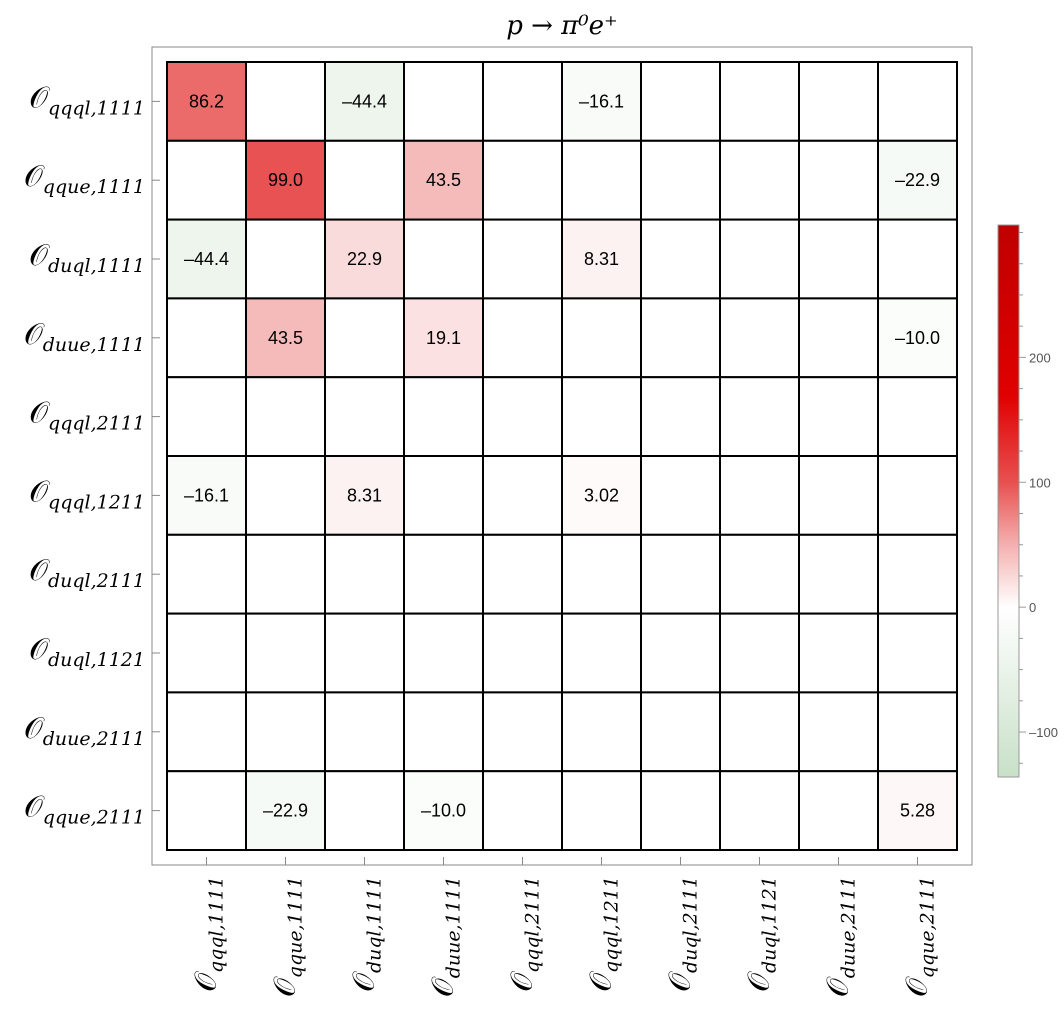  What do you see at coordinates (87, 493) in the screenshot?
I see `y-tick-label: 𝒪qqql,1211` at bounding box center [87, 493].